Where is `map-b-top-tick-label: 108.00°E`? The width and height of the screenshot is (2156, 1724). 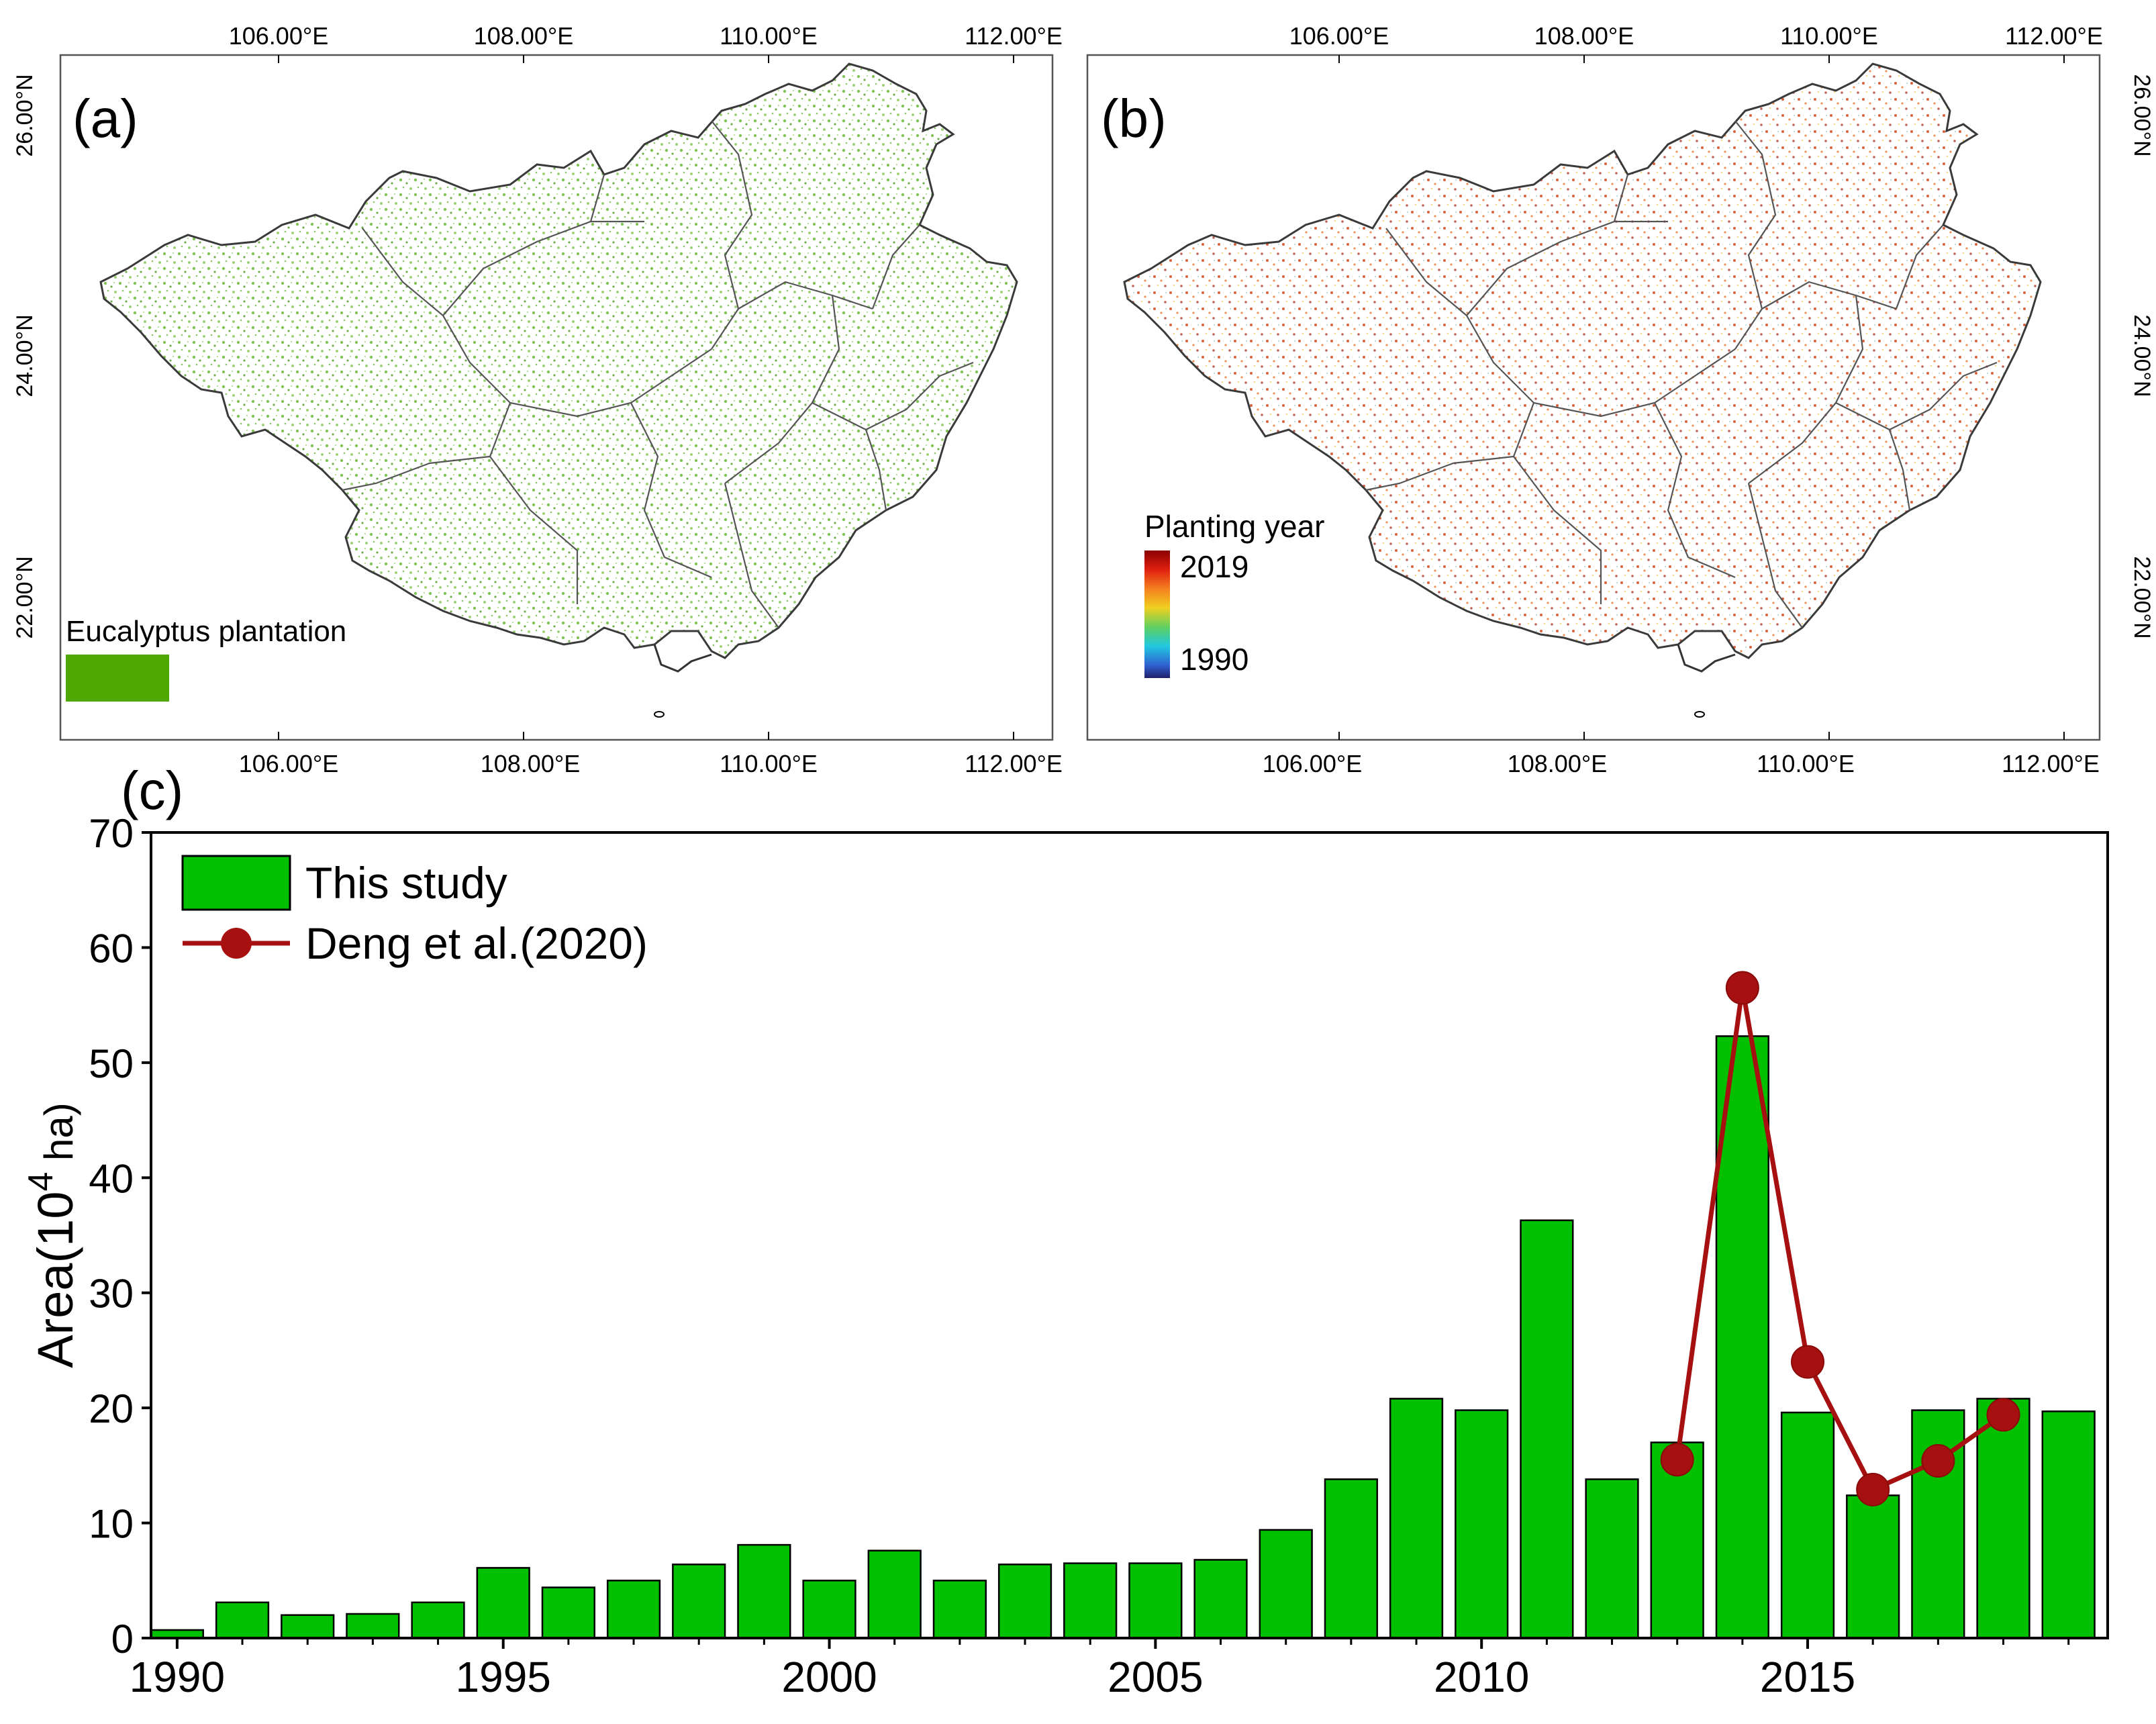 map-b-top-tick-label: 108.00°E is located at coordinates (1584, 36).